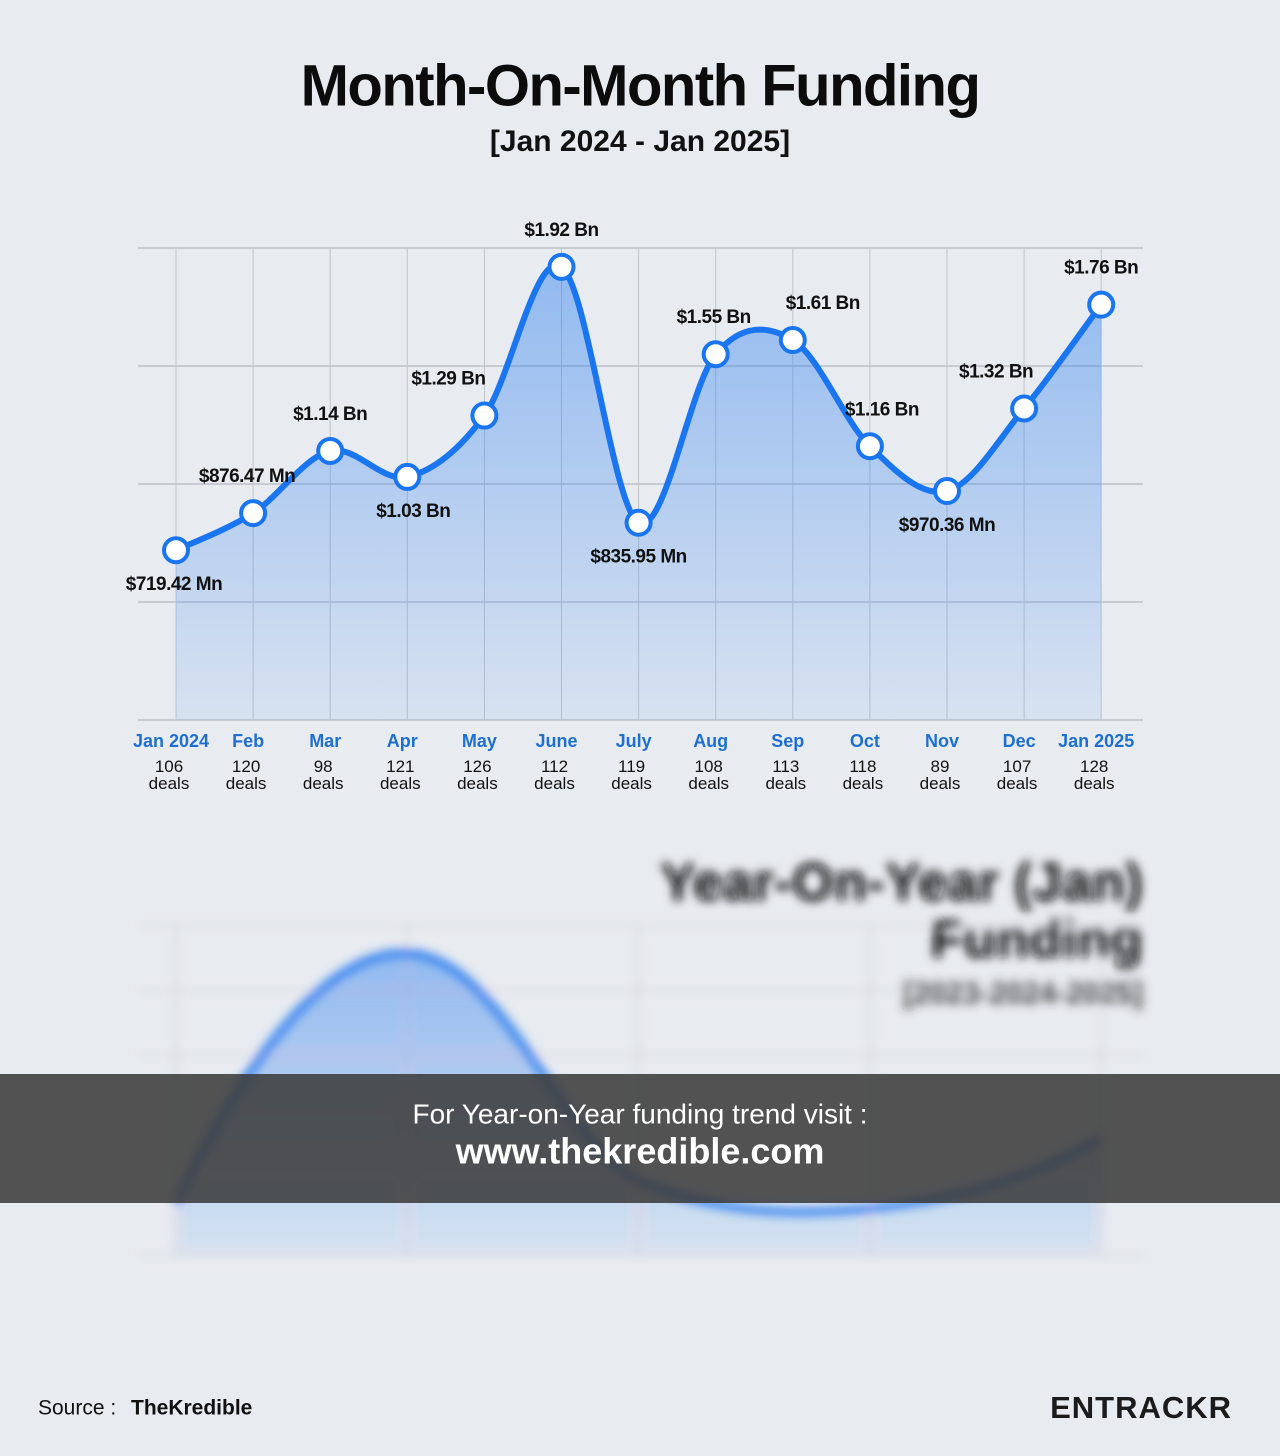 The height and width of the screenshot is (1456, 1280). I want to click on deal-count: 118 deals, so click(863, 775).